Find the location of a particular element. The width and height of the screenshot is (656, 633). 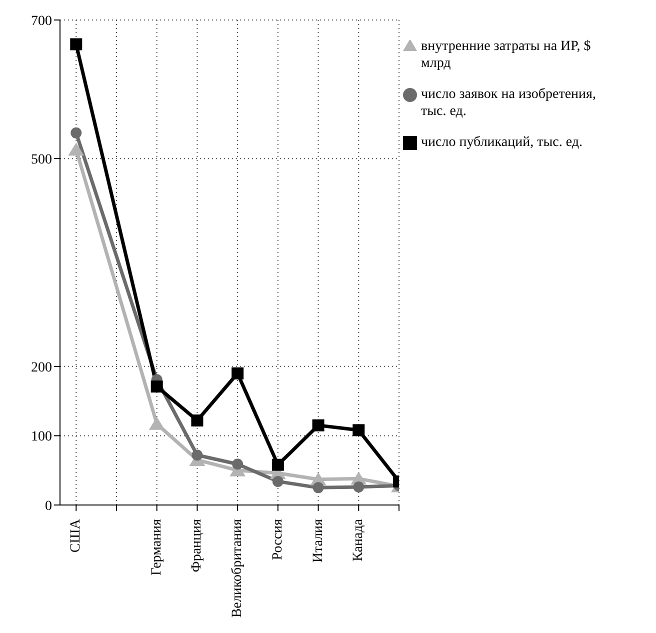

y-tick-label: 200 is located at coordinates (41, 368).